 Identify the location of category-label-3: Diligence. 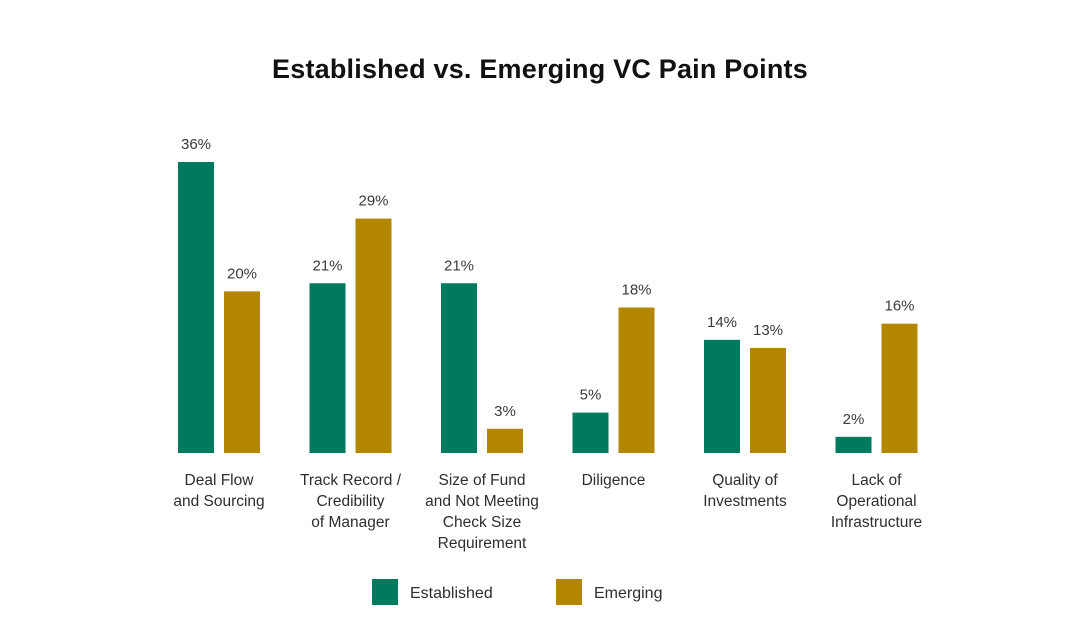
(614, 480).